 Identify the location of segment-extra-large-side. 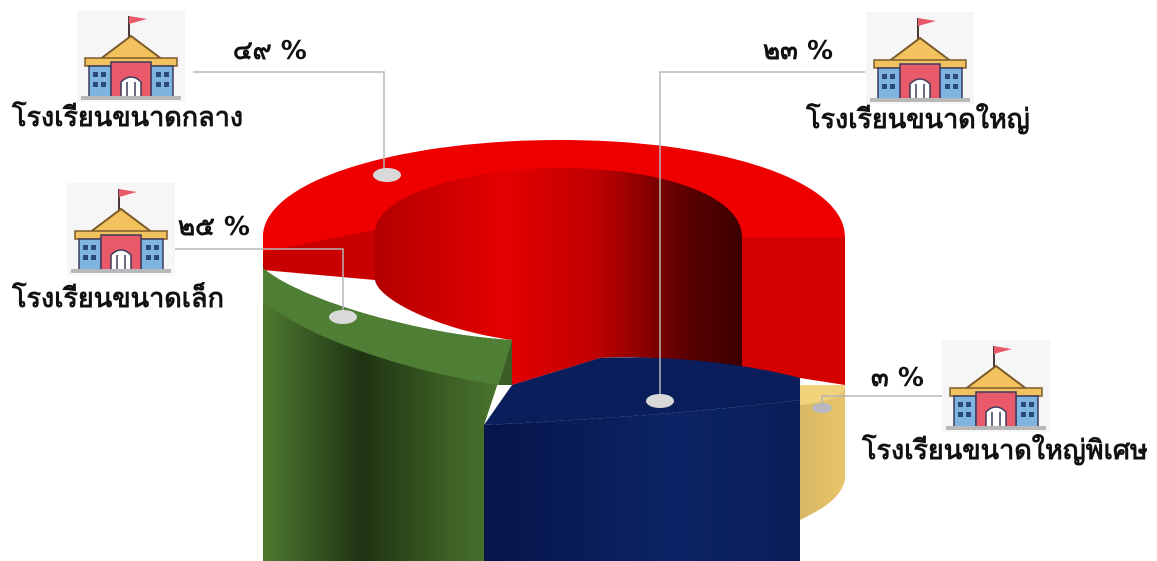
(822, 452).